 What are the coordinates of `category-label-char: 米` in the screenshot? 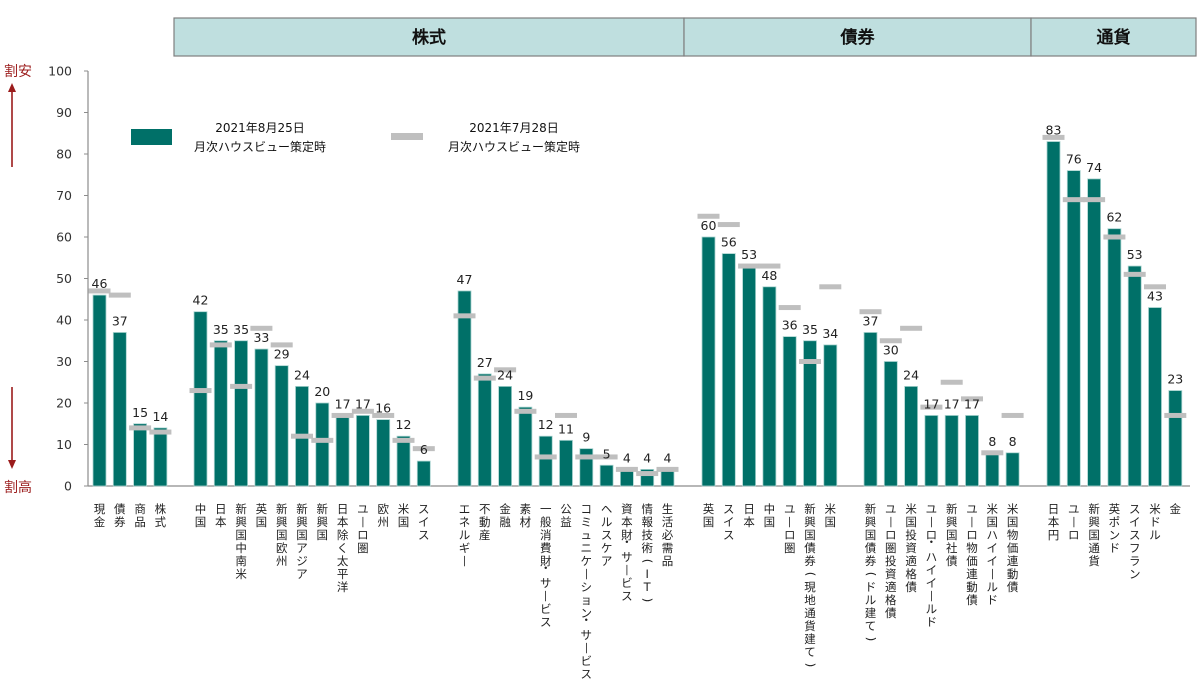 It's located at (831, 509).